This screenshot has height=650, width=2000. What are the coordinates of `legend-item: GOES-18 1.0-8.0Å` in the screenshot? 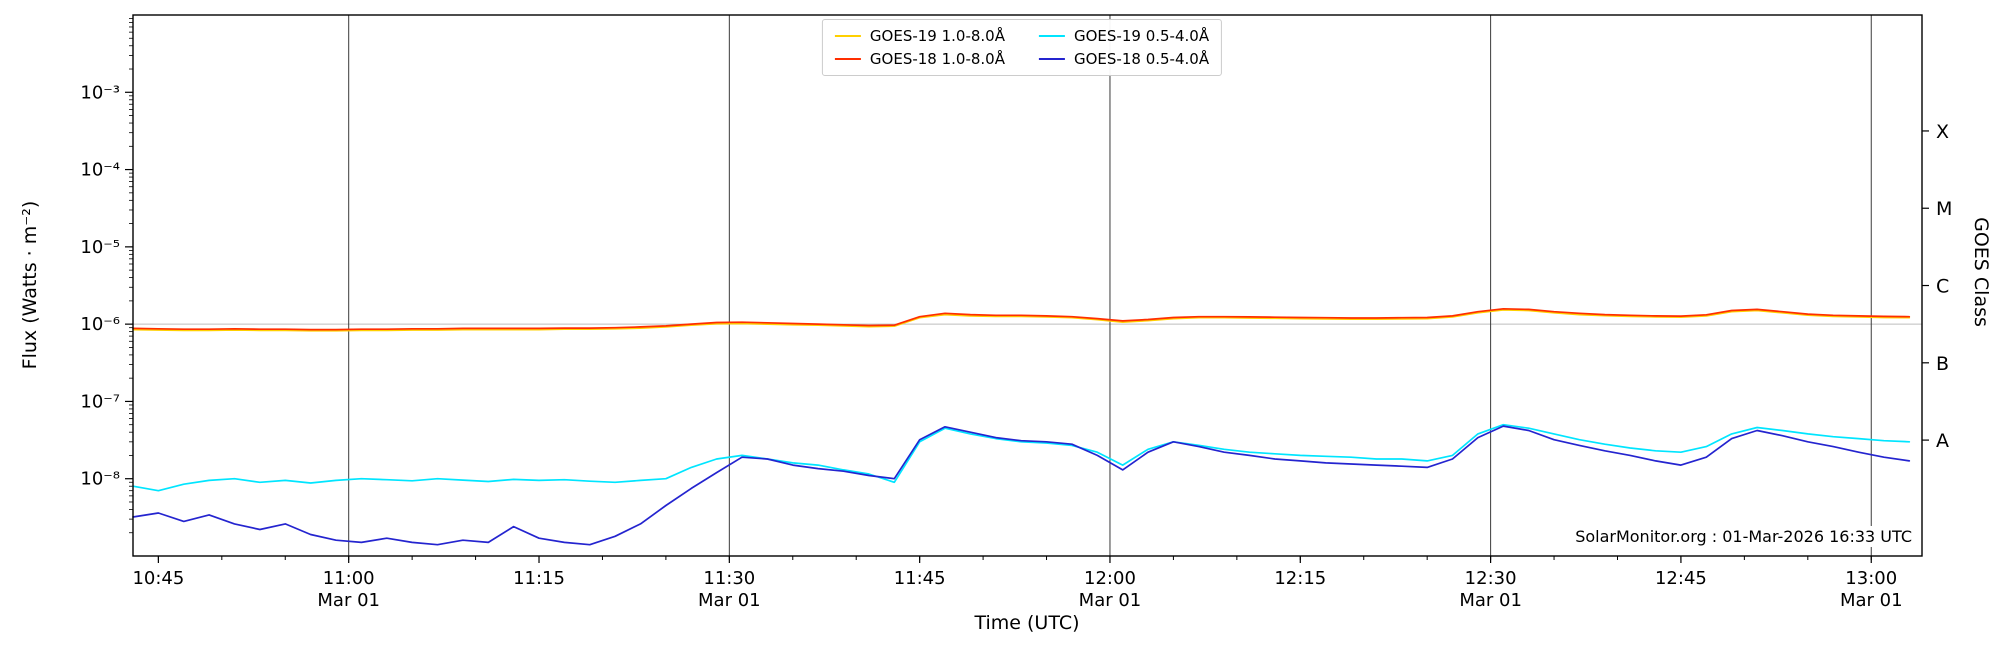 It's located at (919, 59).